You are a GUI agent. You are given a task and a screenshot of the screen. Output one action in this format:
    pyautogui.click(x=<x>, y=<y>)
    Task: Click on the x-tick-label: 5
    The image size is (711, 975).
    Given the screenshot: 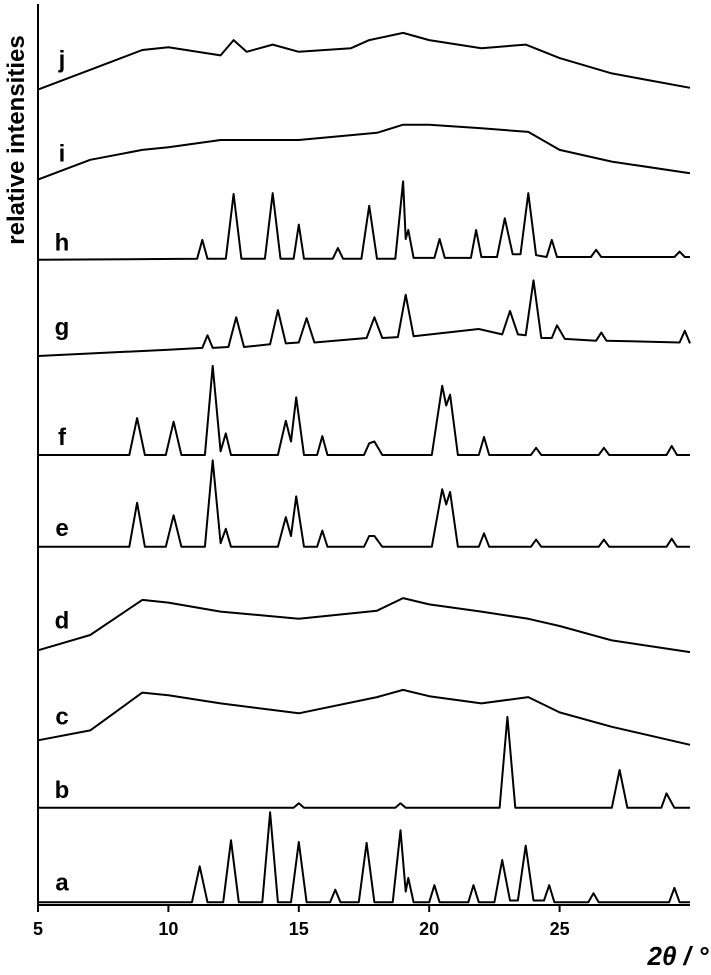 What is the action you would take?
    pyautogui.click(x=38, y=929)
    